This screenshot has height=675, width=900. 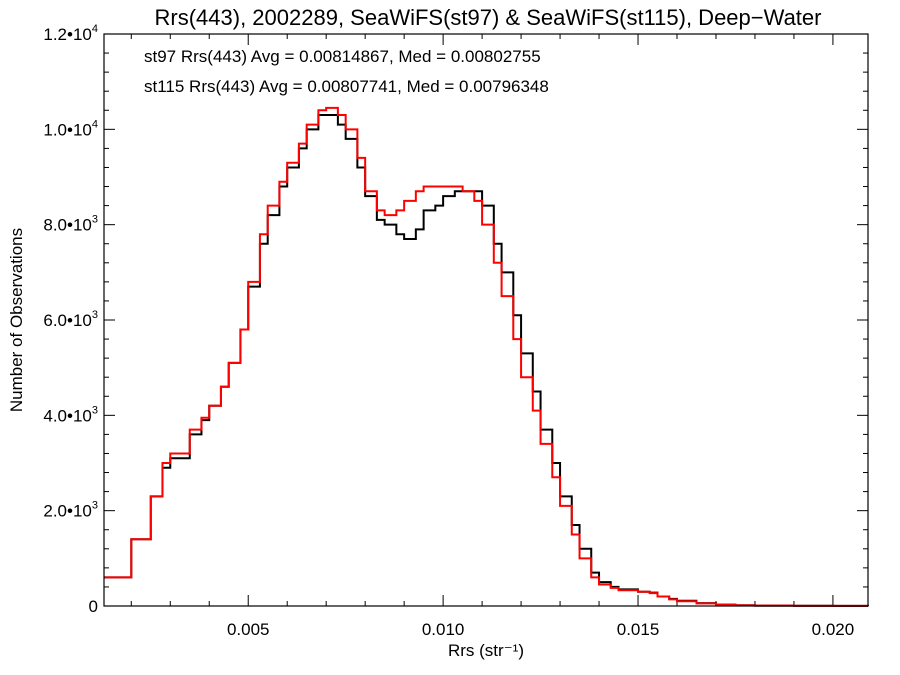 What do you see at coordinates (70, 224) in the screenshot?
I see `y-tick-label: 8.0•103` at bounding box center [70, 224].